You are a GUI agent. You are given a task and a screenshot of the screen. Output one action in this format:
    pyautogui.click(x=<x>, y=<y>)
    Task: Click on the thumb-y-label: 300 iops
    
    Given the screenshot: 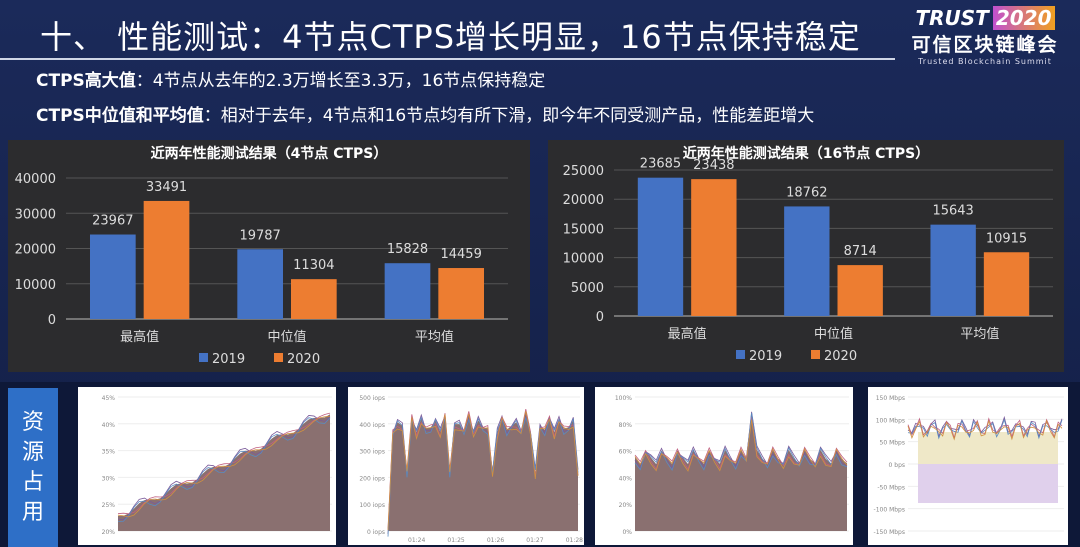 What is the action you would take?
    pyautogui.click(x=372, y=452)
    